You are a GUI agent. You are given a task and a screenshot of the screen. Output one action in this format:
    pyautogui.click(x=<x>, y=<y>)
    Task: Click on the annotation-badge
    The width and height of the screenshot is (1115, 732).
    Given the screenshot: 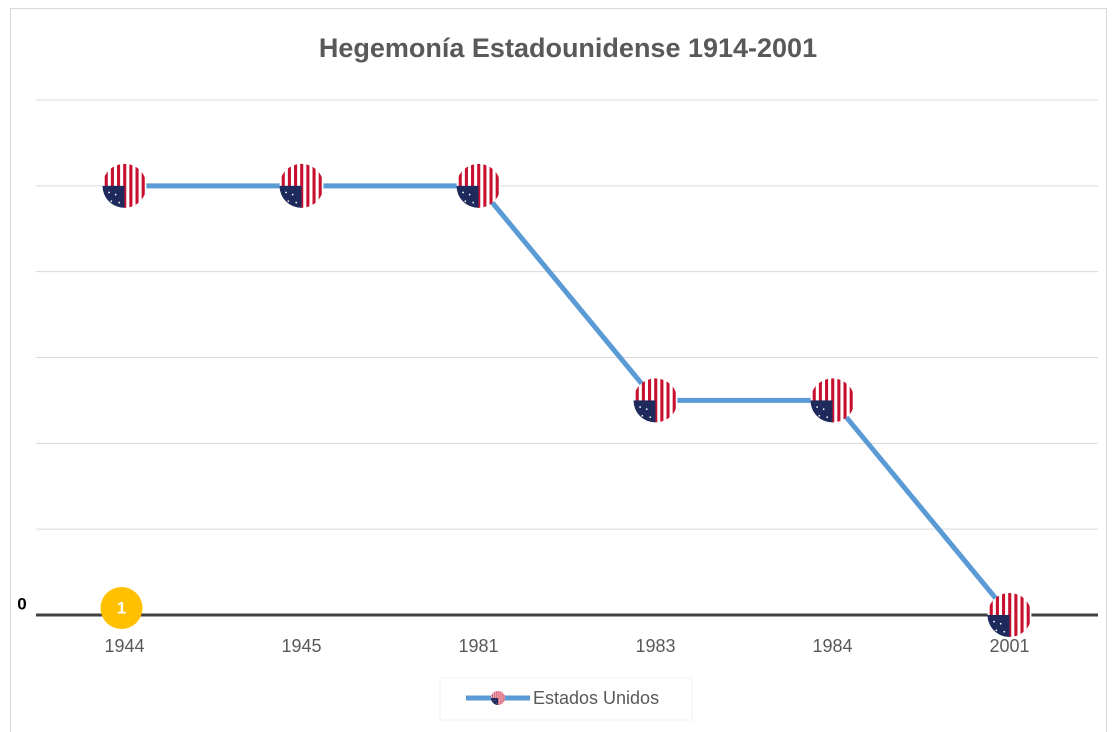 What is the action you would take?
    pyautogui.click(x=121, y=608)
    